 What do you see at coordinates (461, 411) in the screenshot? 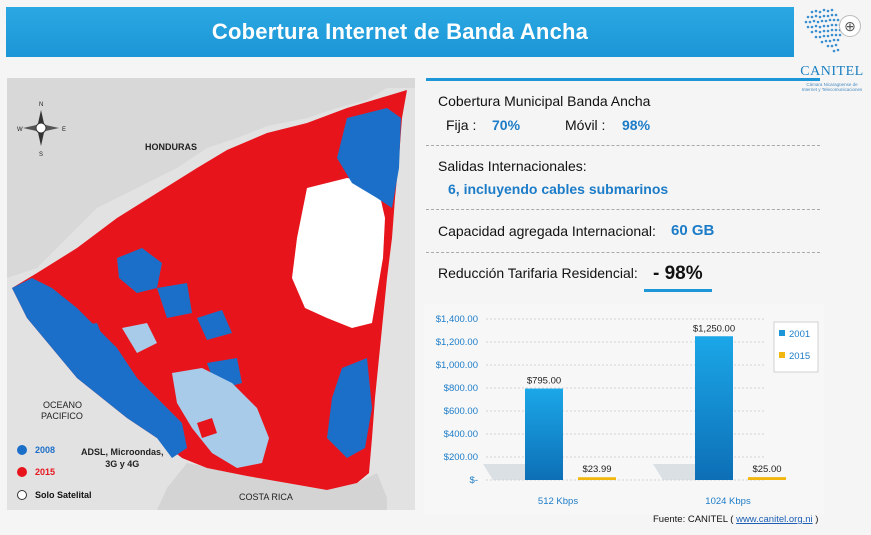
I see `y-tick-label: $600.00` at bounding box center [461, 411].